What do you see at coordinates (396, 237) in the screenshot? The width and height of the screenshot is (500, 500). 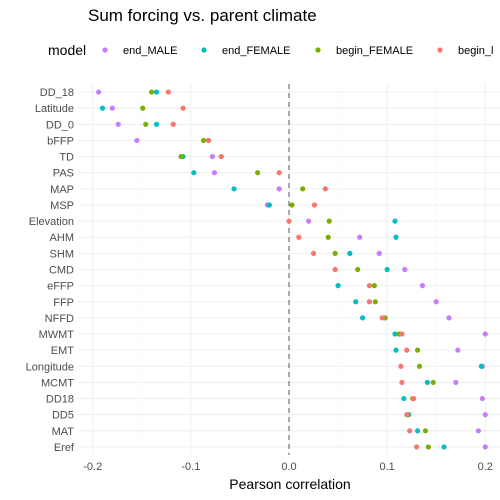 I see `point-end-female-ahm` at bounding box center [396, 237].